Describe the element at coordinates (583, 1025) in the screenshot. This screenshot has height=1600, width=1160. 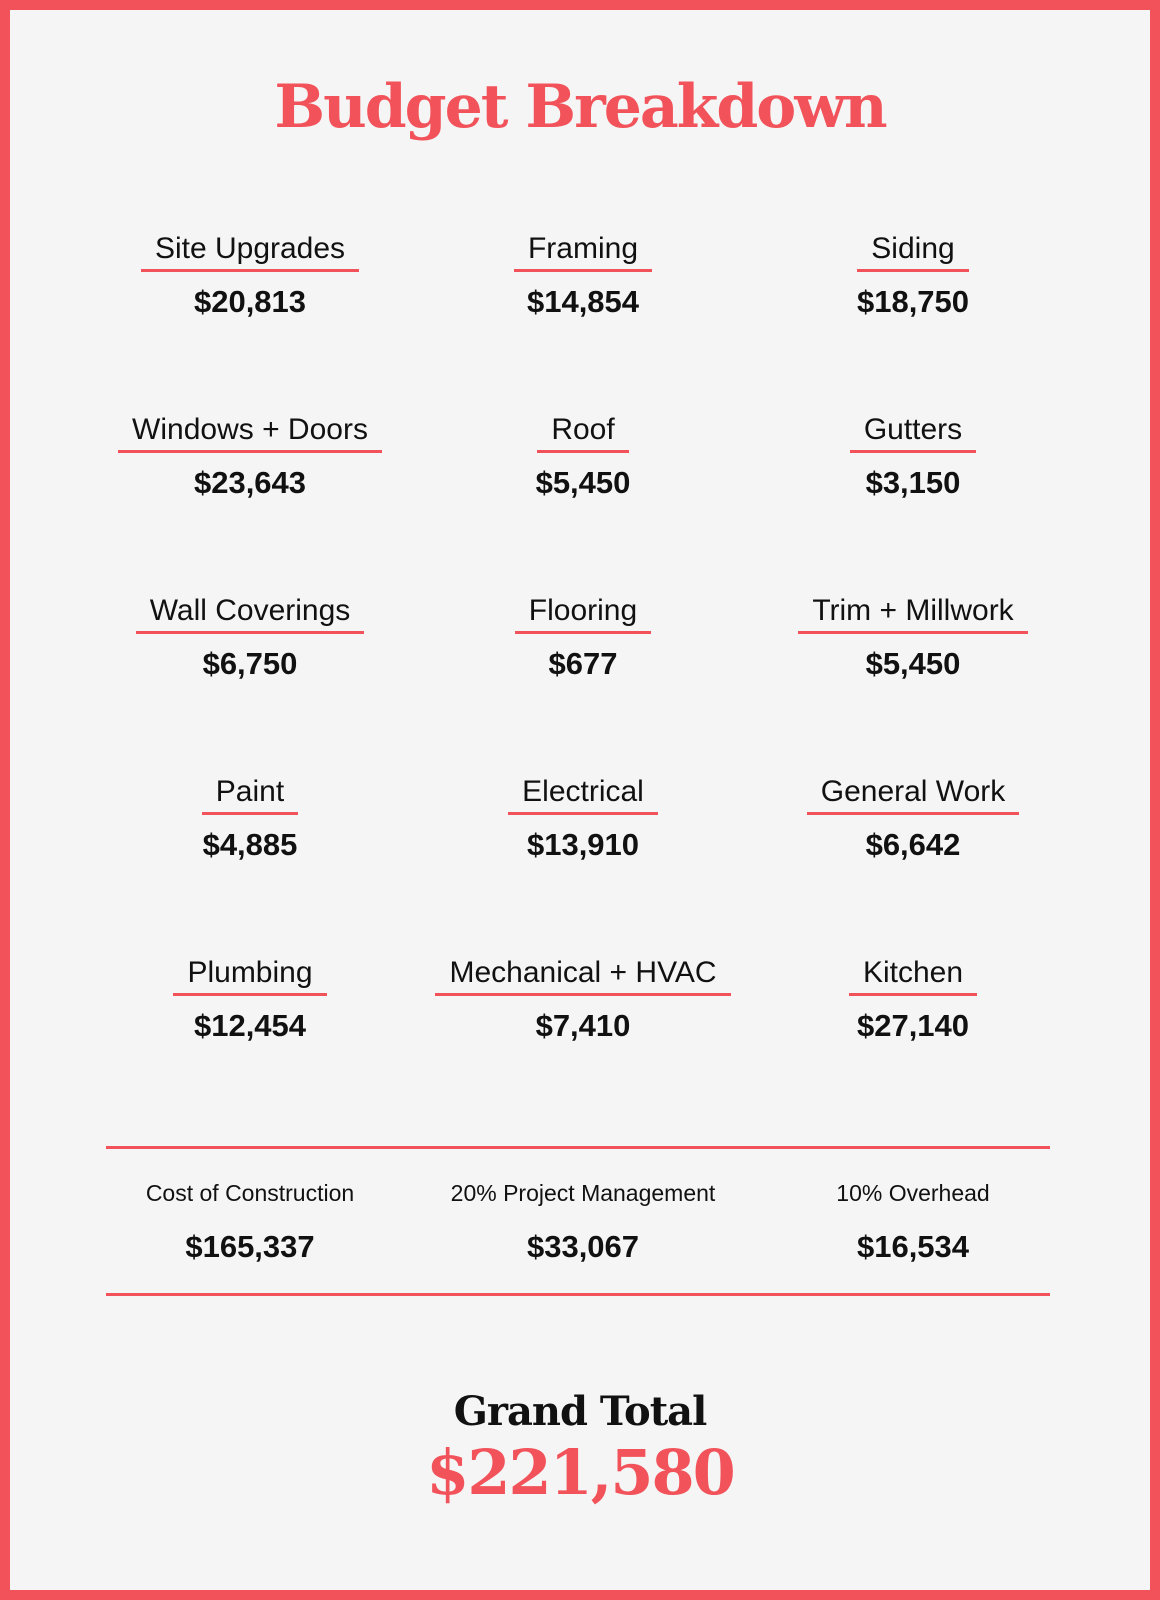
I see `item-amount: $7,410` at that location.